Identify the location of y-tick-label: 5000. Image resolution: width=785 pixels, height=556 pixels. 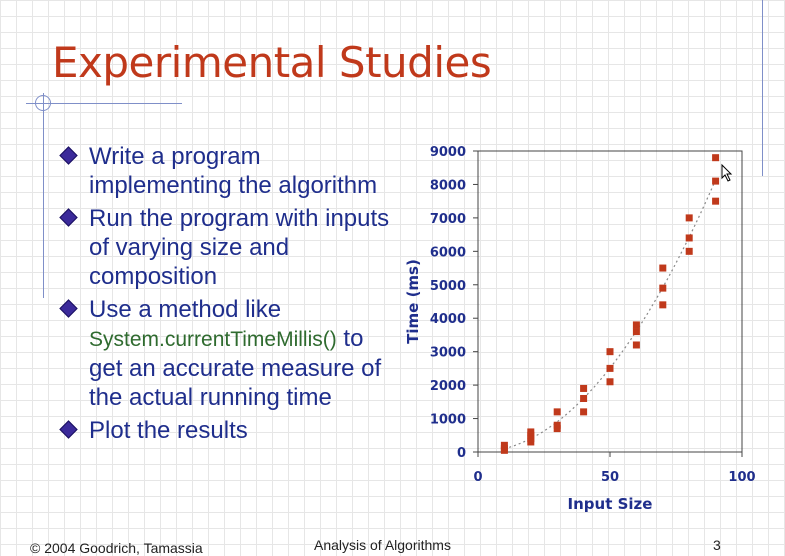
(448, 286).